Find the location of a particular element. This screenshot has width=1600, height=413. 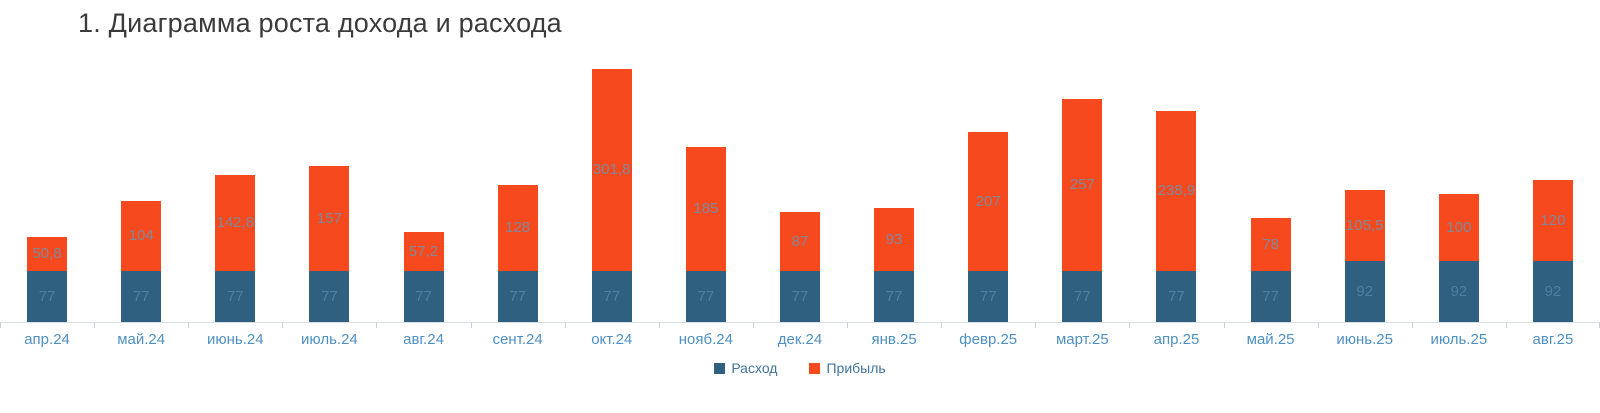

profit-segment: 104 is located at coordinates (141, 236).